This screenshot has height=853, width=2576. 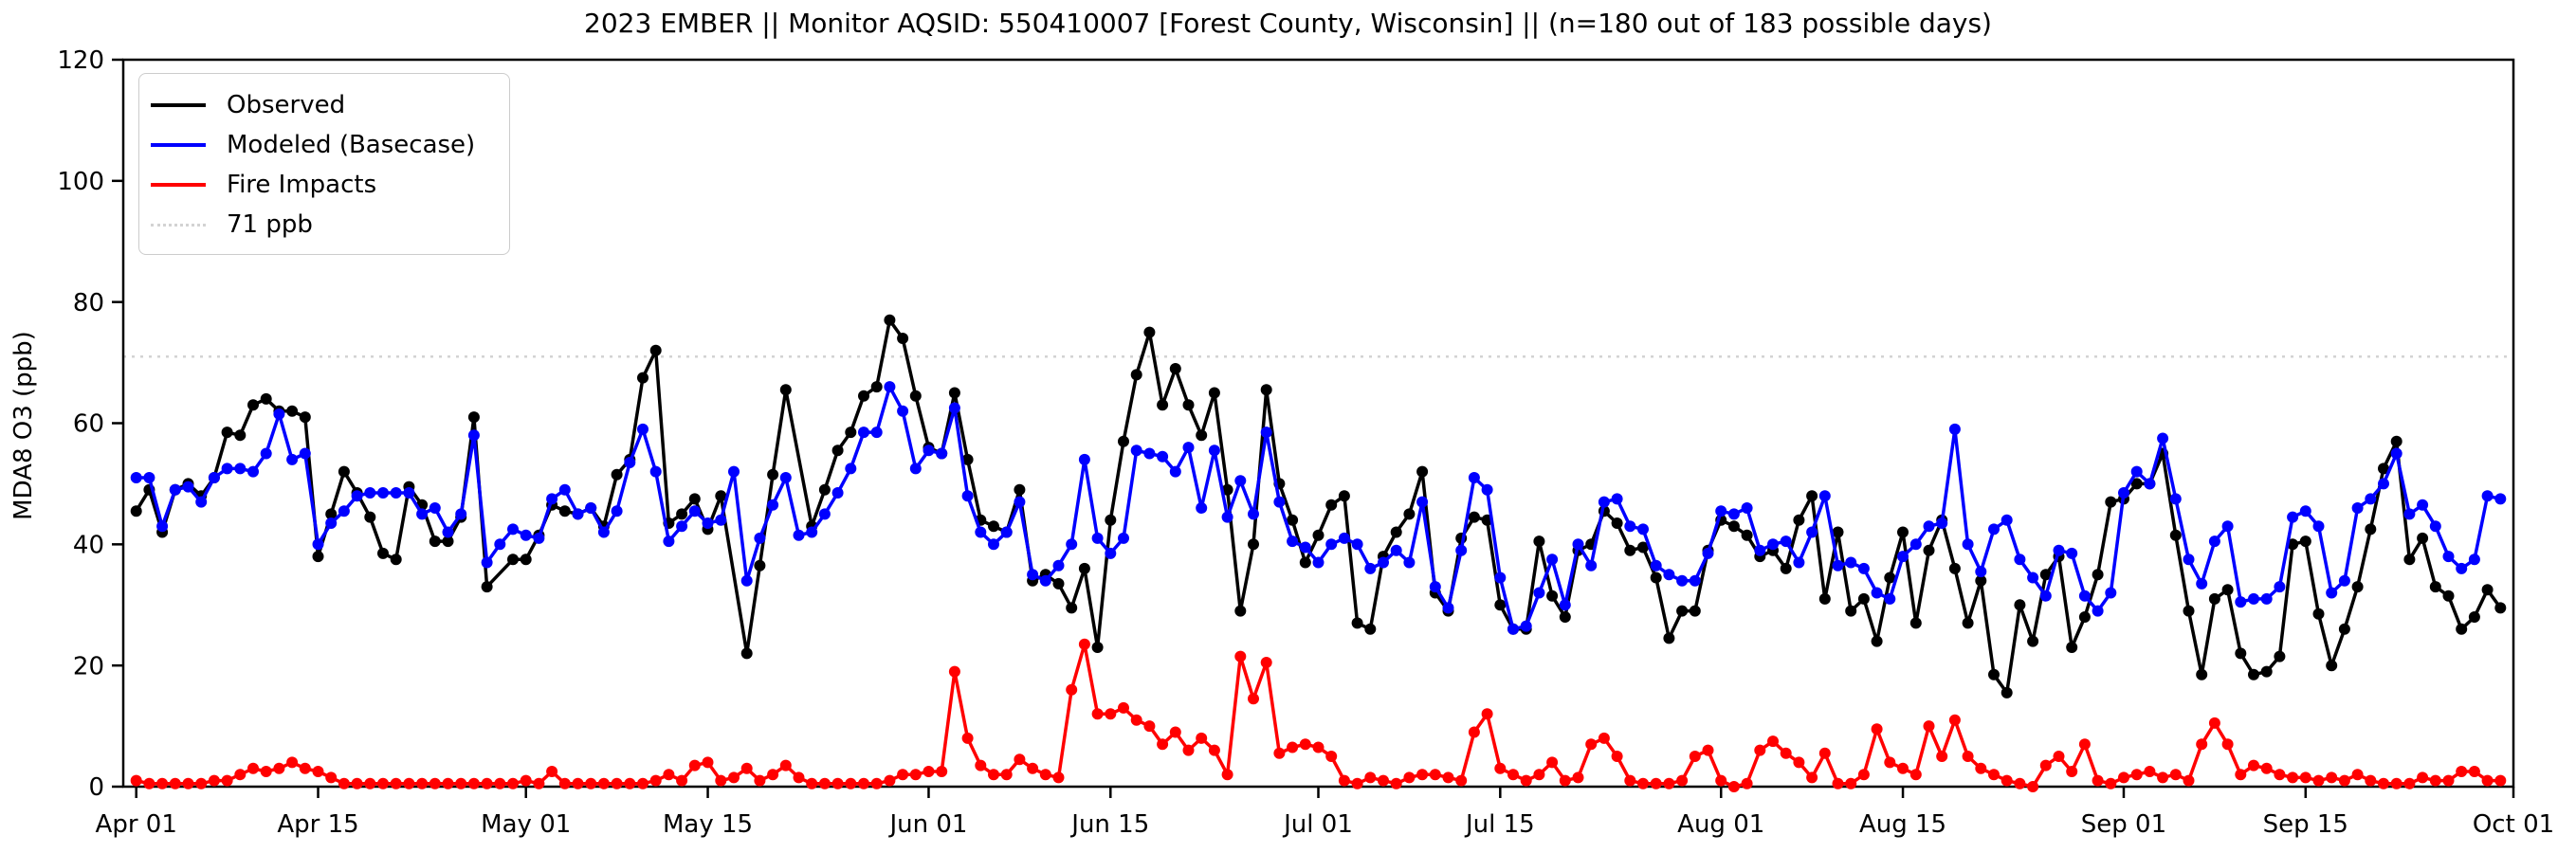 What do you see at coordinates (1109, 824) in the screenshot?
I see `x-tick-label: Jun 15` at bounding box center [1109, 824].